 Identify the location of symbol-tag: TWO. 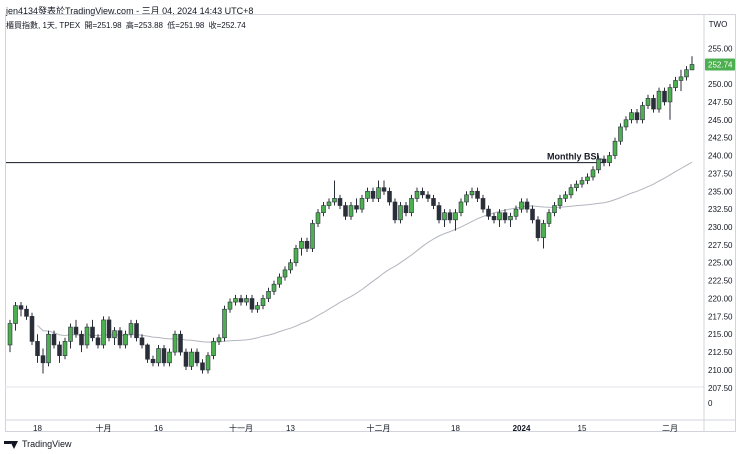
(718, 24).